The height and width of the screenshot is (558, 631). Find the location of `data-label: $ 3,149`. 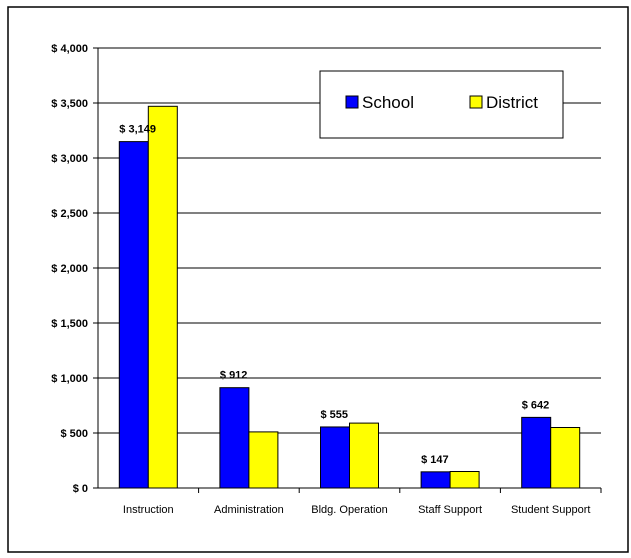

data-label: $ 3,149 is located at coordinates (137, 130).